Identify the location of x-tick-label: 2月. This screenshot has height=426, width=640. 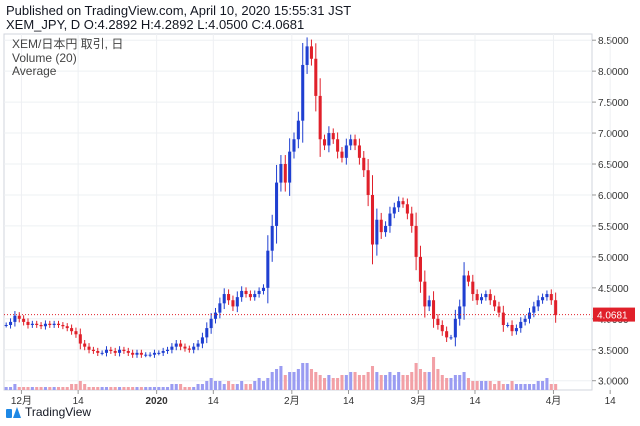
(292, 401).